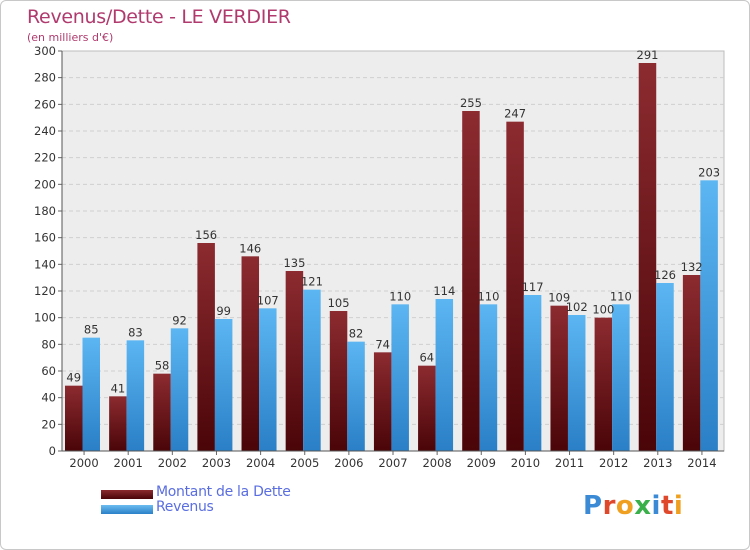  Describe the element at coordinates (223, 492) in the screenshot. I see `legend-label-dette: Montant de la Dette` at that location.